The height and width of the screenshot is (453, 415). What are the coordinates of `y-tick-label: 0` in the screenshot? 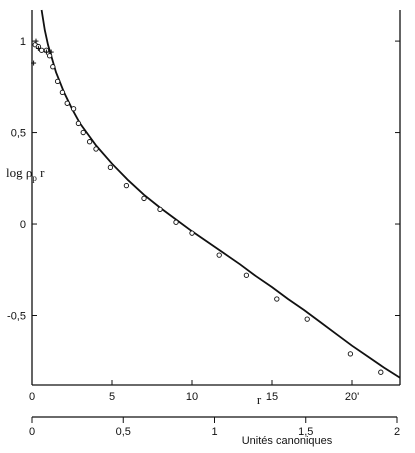 It's located at (23, 225).